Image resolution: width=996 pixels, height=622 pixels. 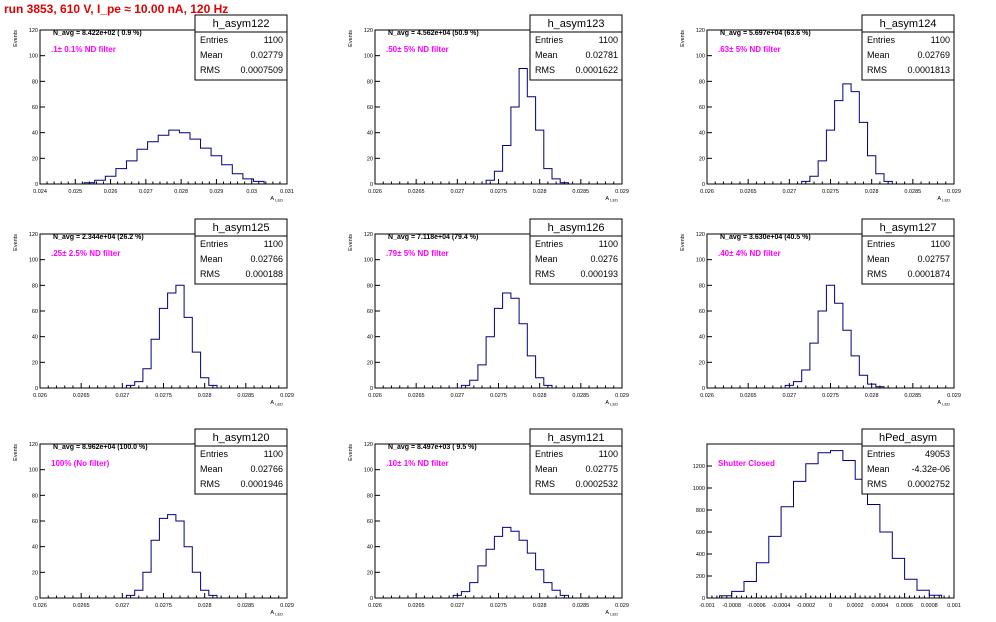 What do you see at coordinates (368, 261) in the screenshot?
I see `y-tick-label: 100` at bounding box center [368, 261].